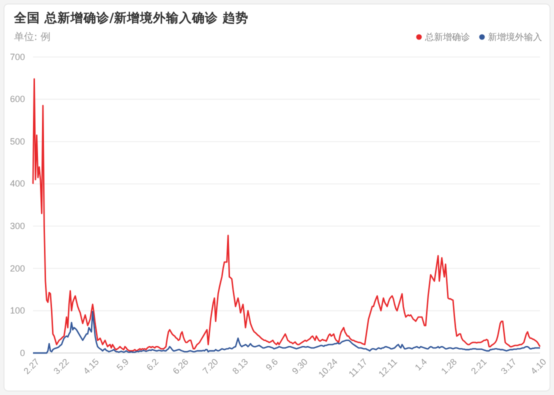 Image resolution: width=554 pixels, height=395 pixels. Describe the element at coordinates (479, 366) in the screenshot. I see `x-tick-label: 2.21` at that location.